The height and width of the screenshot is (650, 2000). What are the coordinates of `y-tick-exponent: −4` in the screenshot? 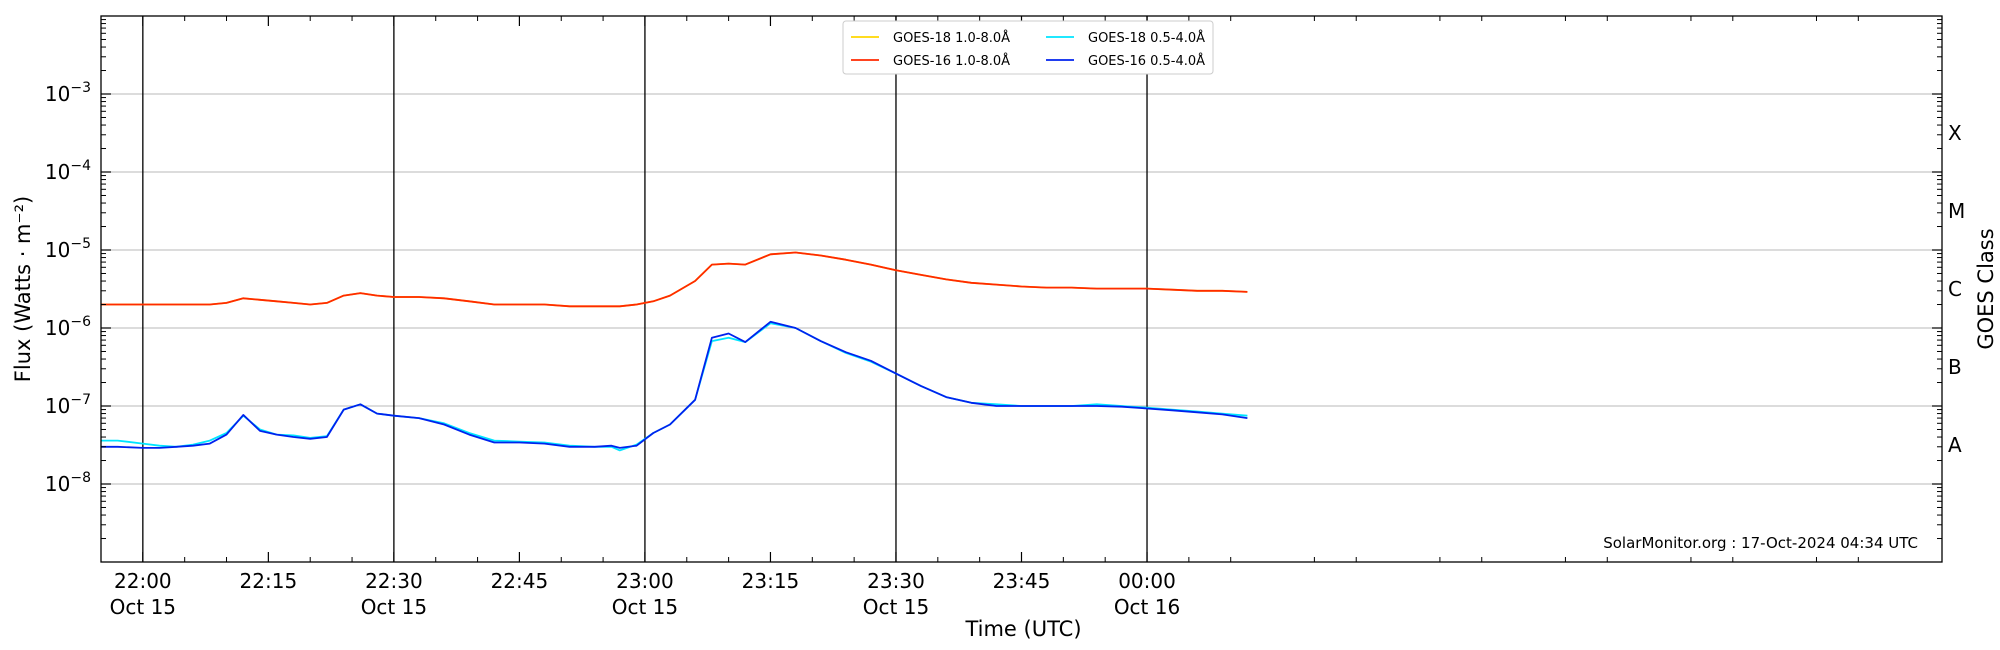 It's located at (80, 166).